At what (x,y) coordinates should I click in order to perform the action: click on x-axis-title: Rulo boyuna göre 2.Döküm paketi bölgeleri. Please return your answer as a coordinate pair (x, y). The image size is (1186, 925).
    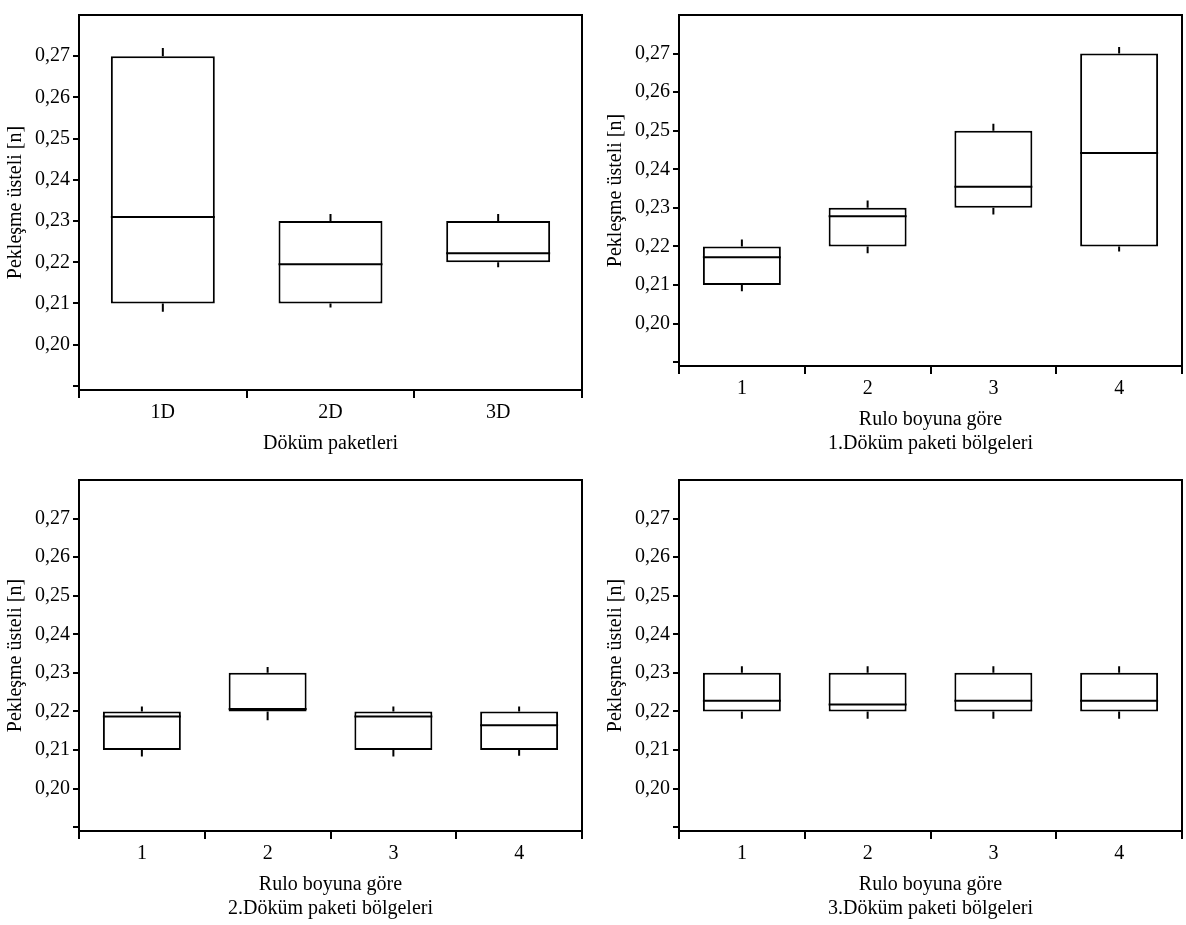
    Looking at the image, I should click on (331, 896).